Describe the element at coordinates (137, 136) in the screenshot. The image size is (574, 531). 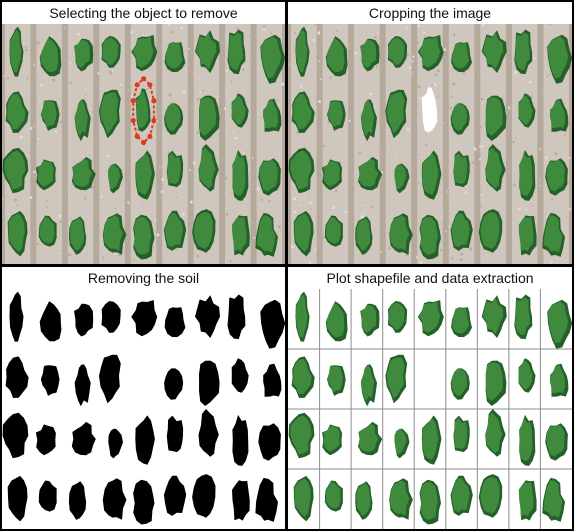
I see `selection-vertex` at that location.